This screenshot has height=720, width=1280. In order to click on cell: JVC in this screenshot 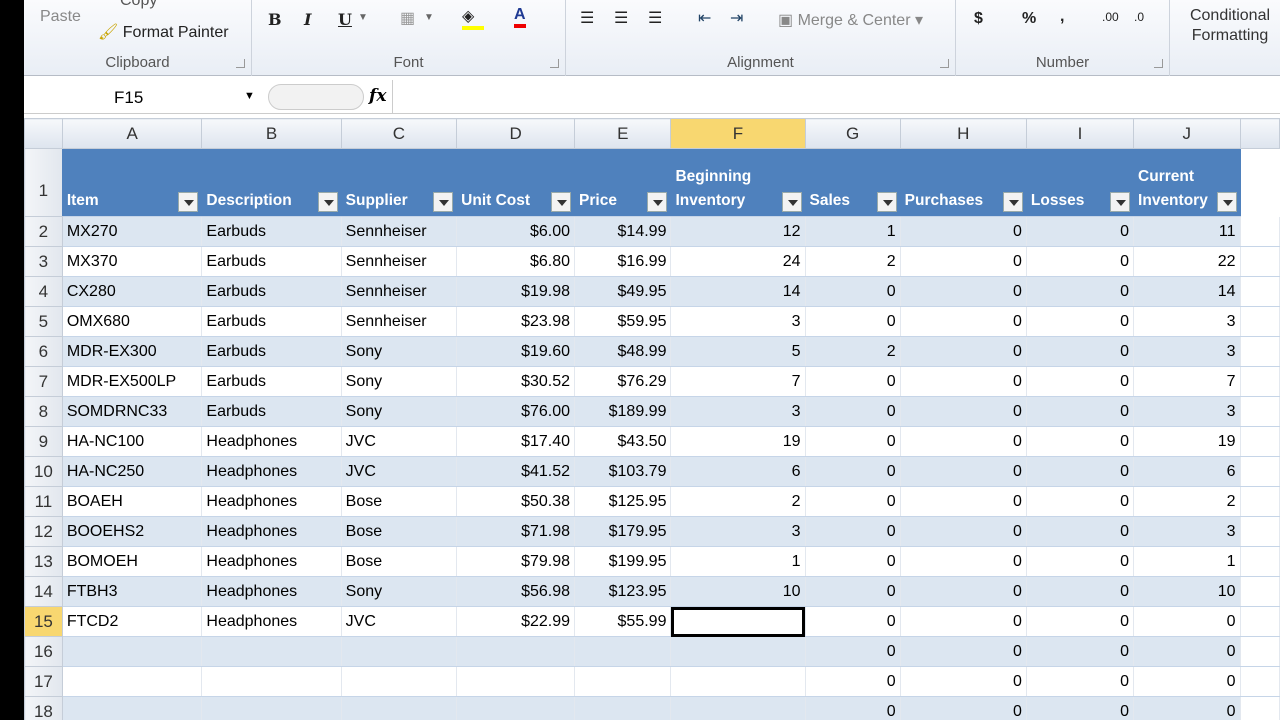, I will do `click(399, 441)`.